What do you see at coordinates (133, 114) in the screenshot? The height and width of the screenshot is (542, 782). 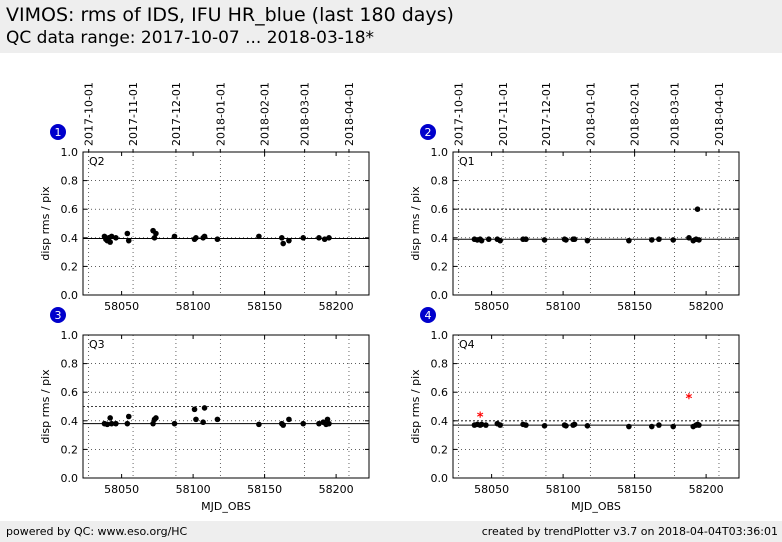 I see `date-tick-label: 2017-11-01` at bounding box center [133, 114].